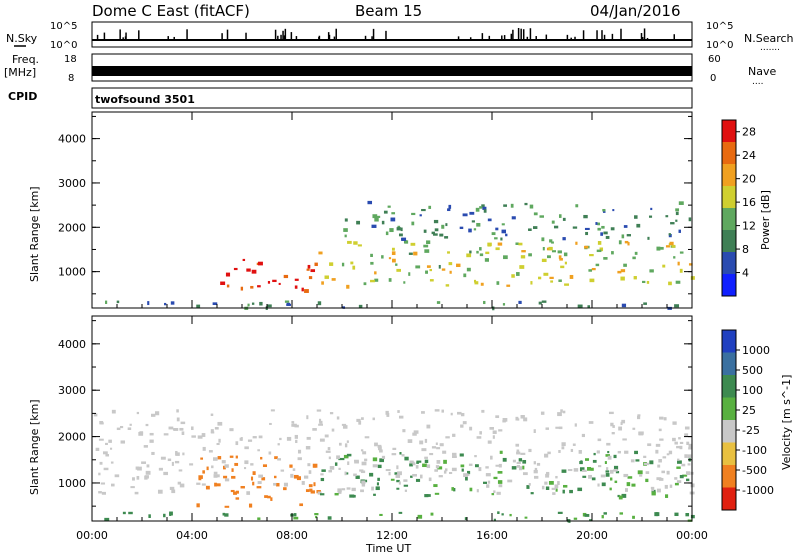 Image resolution: width=800 pixels, height=554 pixels. Describe the element at coordinates (22, 96) in the screenshot. I see `cpid-label: CPID` at that location.